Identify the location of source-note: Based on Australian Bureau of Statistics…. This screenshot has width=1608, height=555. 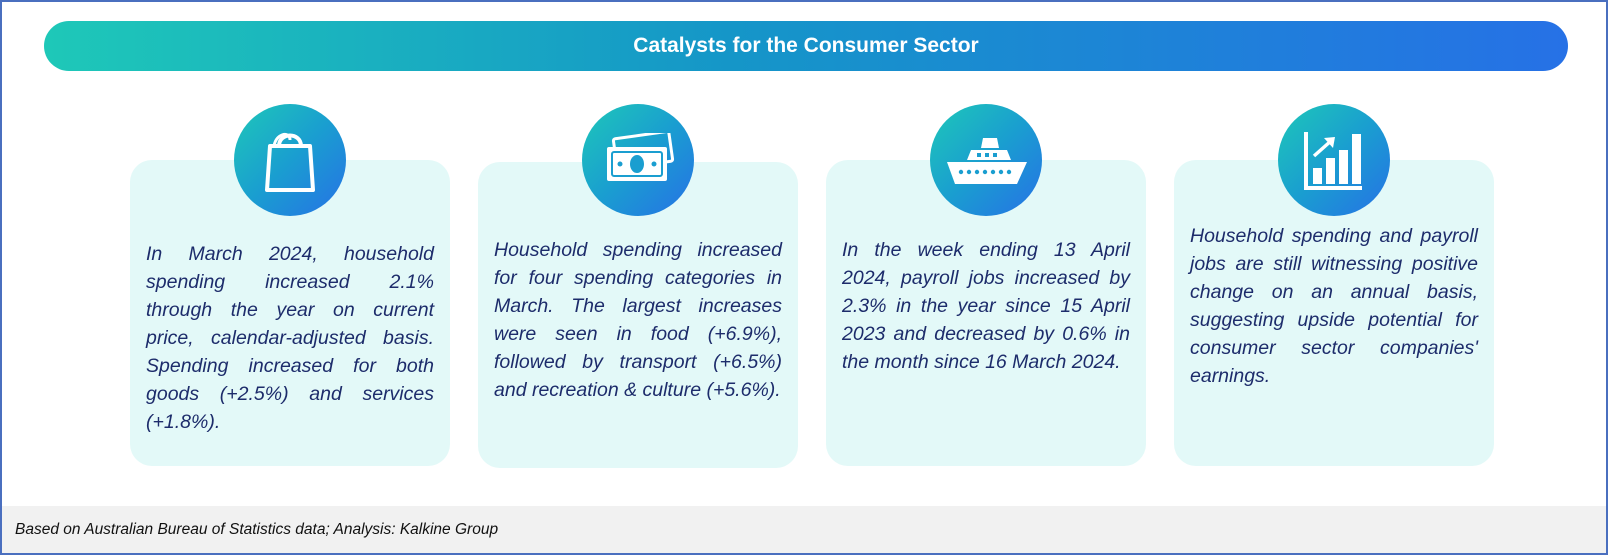
(257, 529).